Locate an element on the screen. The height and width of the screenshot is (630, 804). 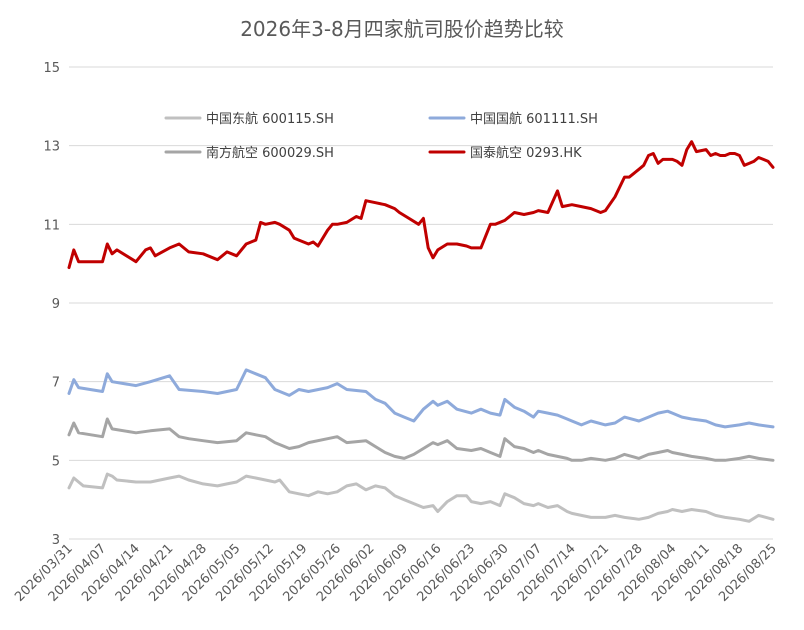
chart-title: 2026年3-8月四家航司股价趋势比较 is located at coordinates (402, 29).